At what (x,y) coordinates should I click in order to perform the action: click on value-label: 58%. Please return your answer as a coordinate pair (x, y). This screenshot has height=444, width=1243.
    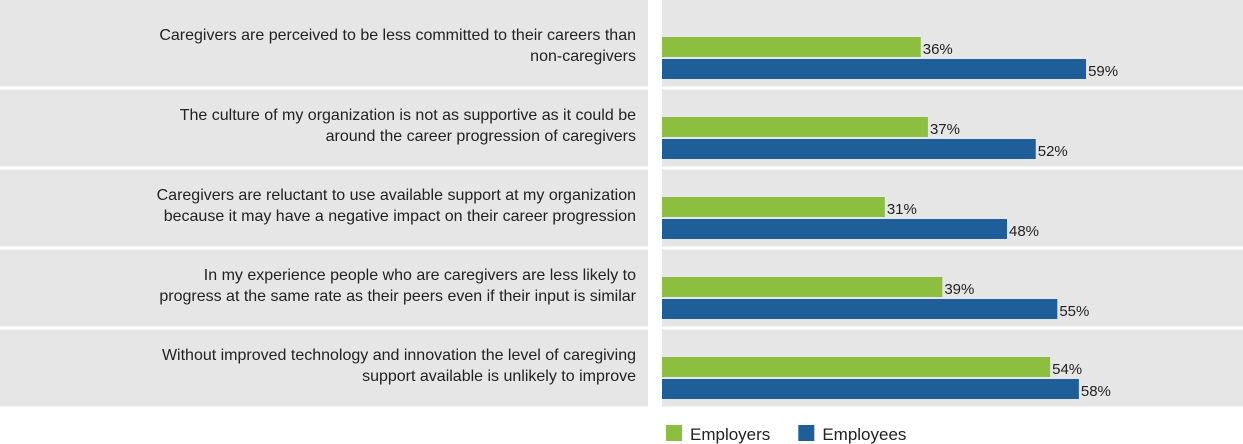
    Looking at the image, I should click on (1096, 391).